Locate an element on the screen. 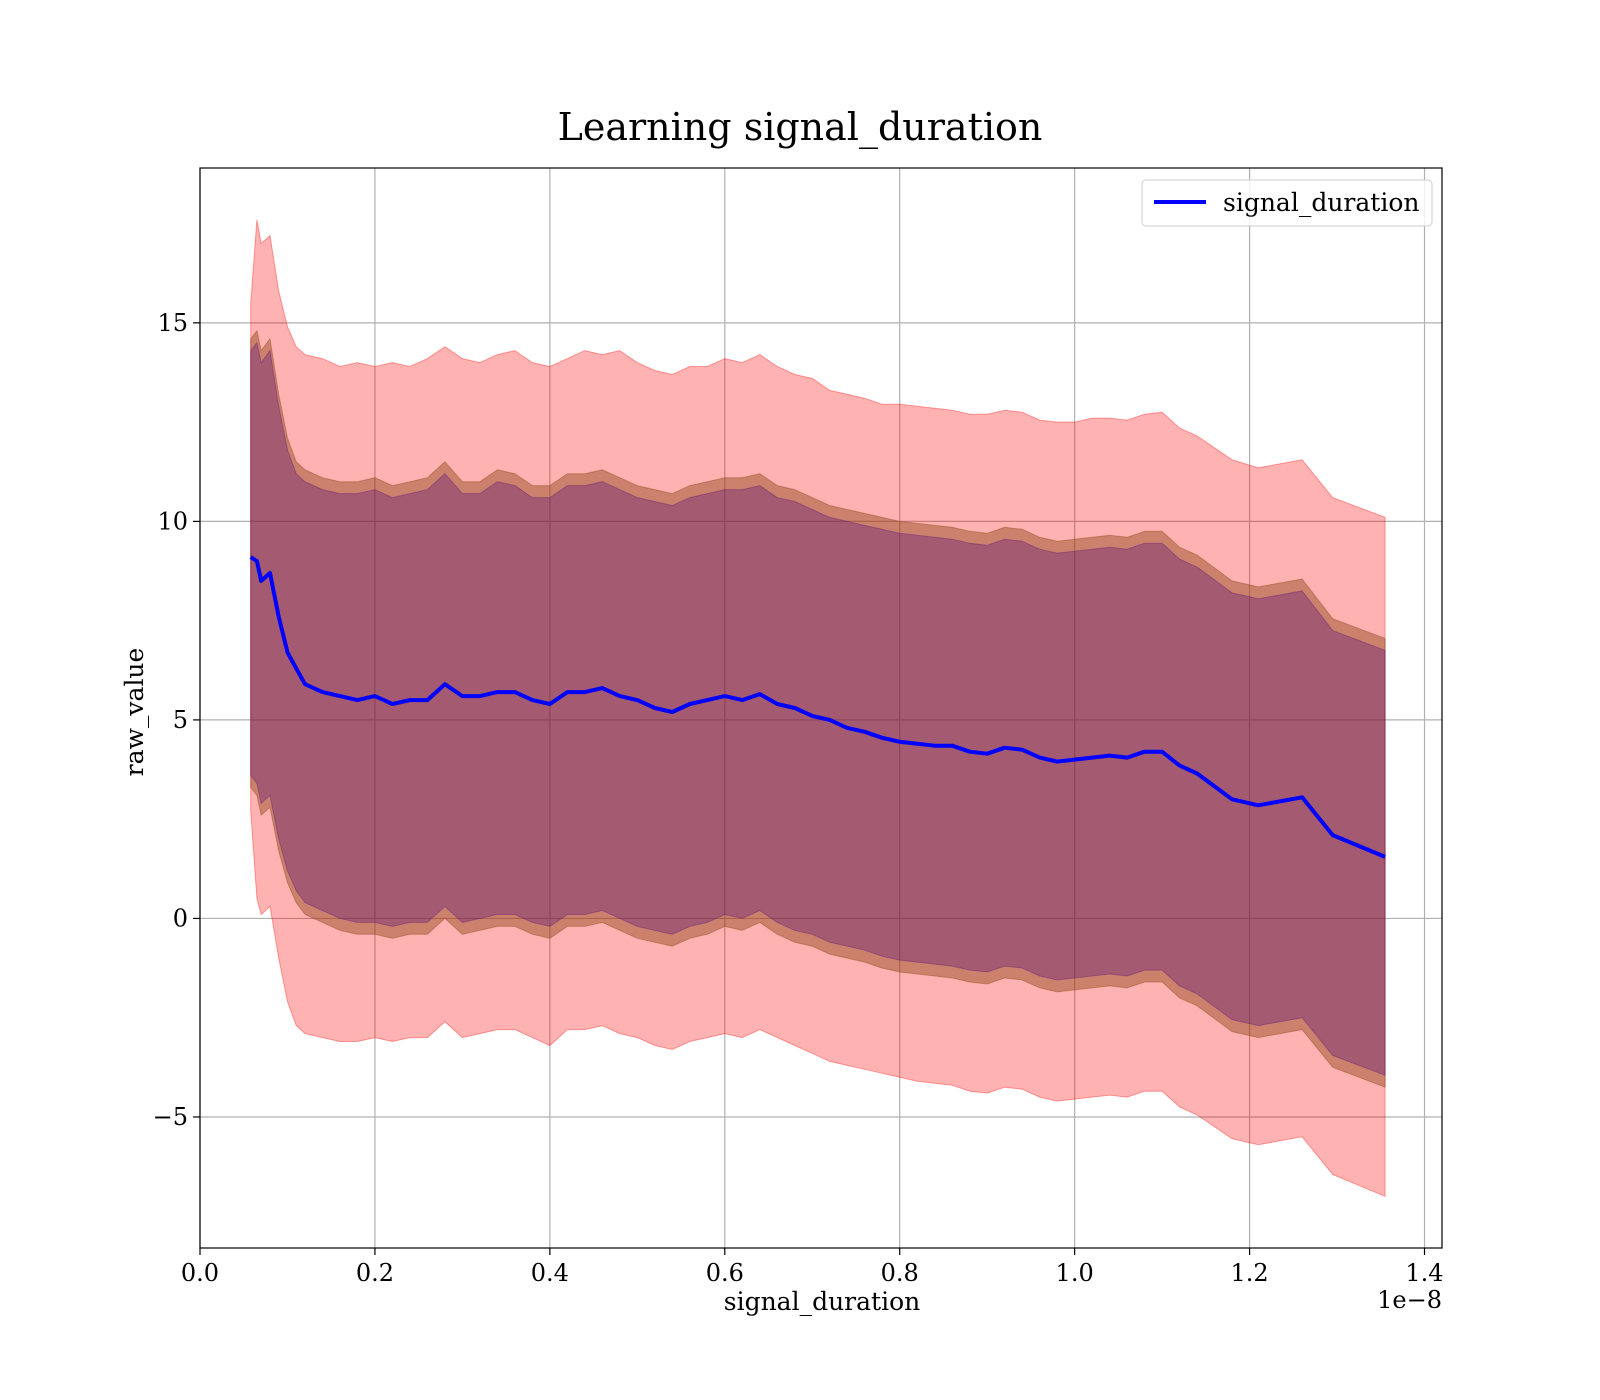 This screenshot has height=1400, width=1600. x-tick-label: 0.2 is located at coordinates (375, 1273).